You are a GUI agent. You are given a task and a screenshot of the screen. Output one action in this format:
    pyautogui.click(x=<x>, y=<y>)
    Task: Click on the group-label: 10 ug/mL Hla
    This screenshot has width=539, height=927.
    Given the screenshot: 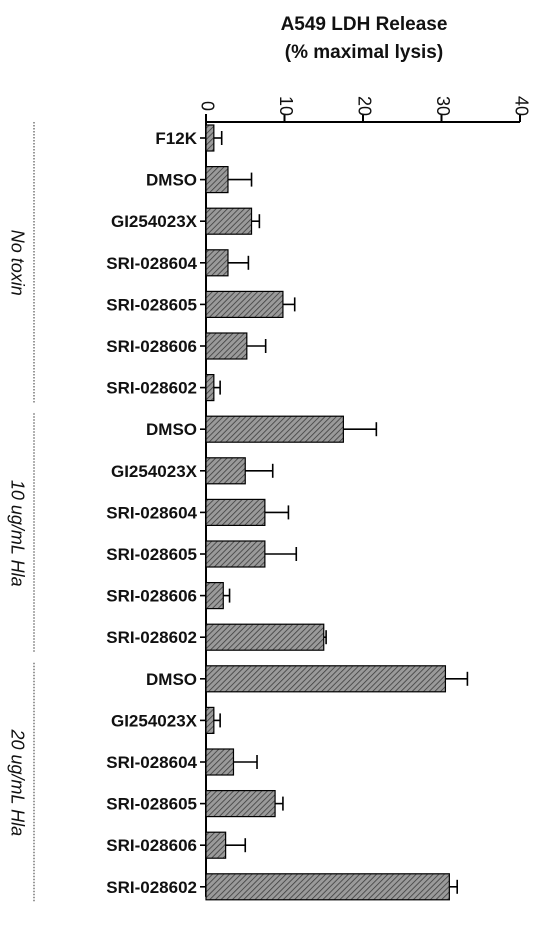 What is the action you would take?
    pyautogui.click(x=17, y=533)
    